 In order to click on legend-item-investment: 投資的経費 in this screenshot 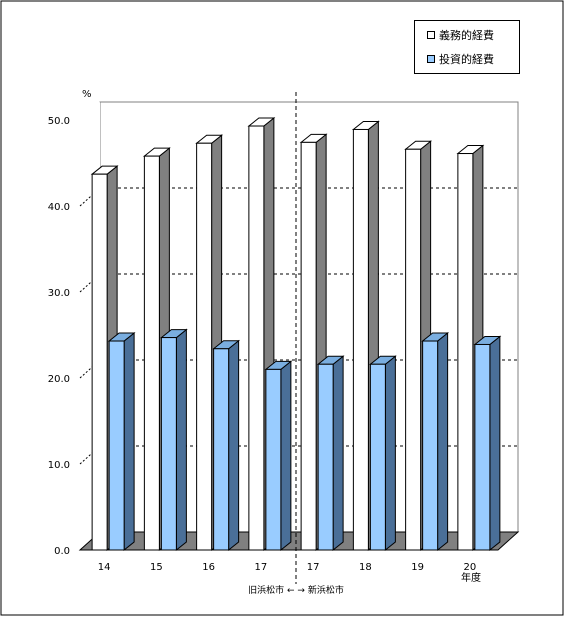, I will do `click(460, 59)`.